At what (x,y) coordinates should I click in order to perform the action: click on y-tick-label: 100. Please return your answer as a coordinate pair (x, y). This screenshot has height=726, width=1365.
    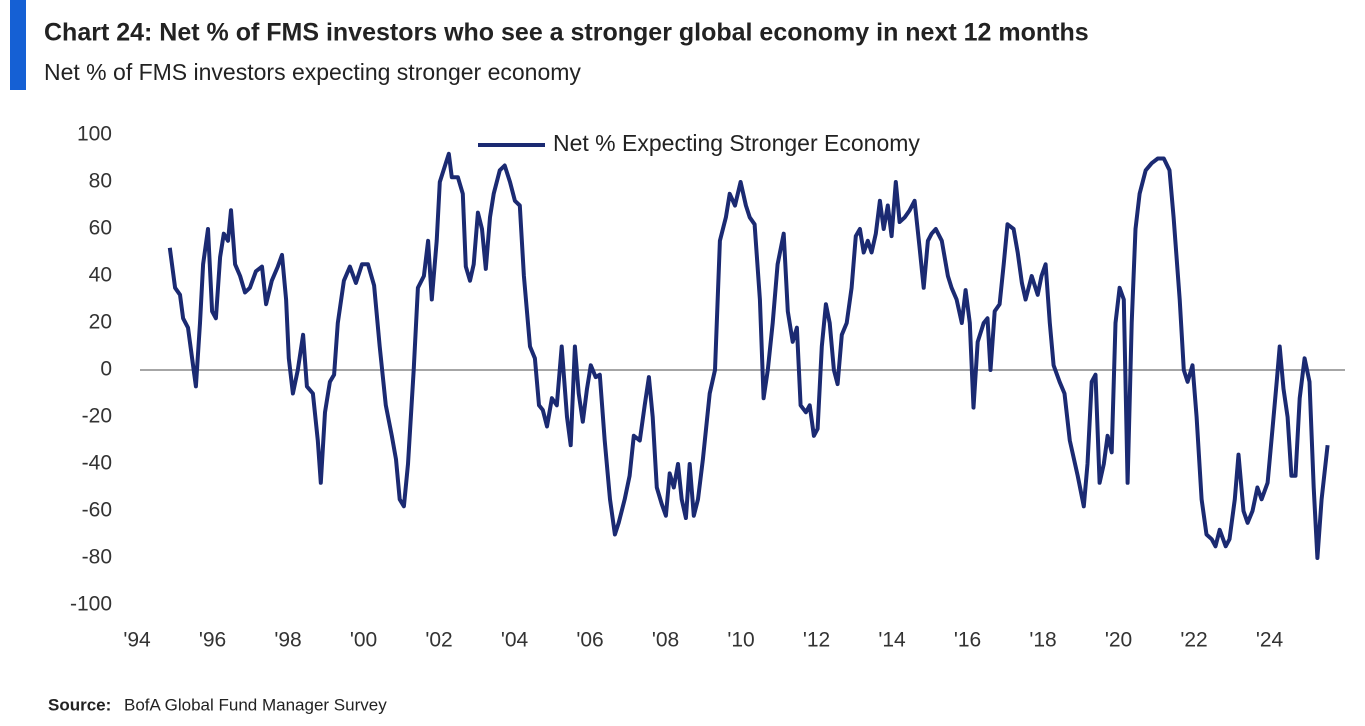
    Looking at the image, I should click on (94, 134).